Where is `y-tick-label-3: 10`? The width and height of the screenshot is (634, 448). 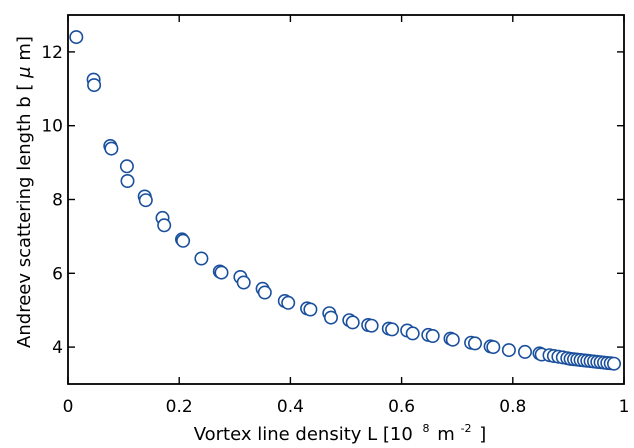
y-tick-label-3: 10 is located at coordinates (52, 127).